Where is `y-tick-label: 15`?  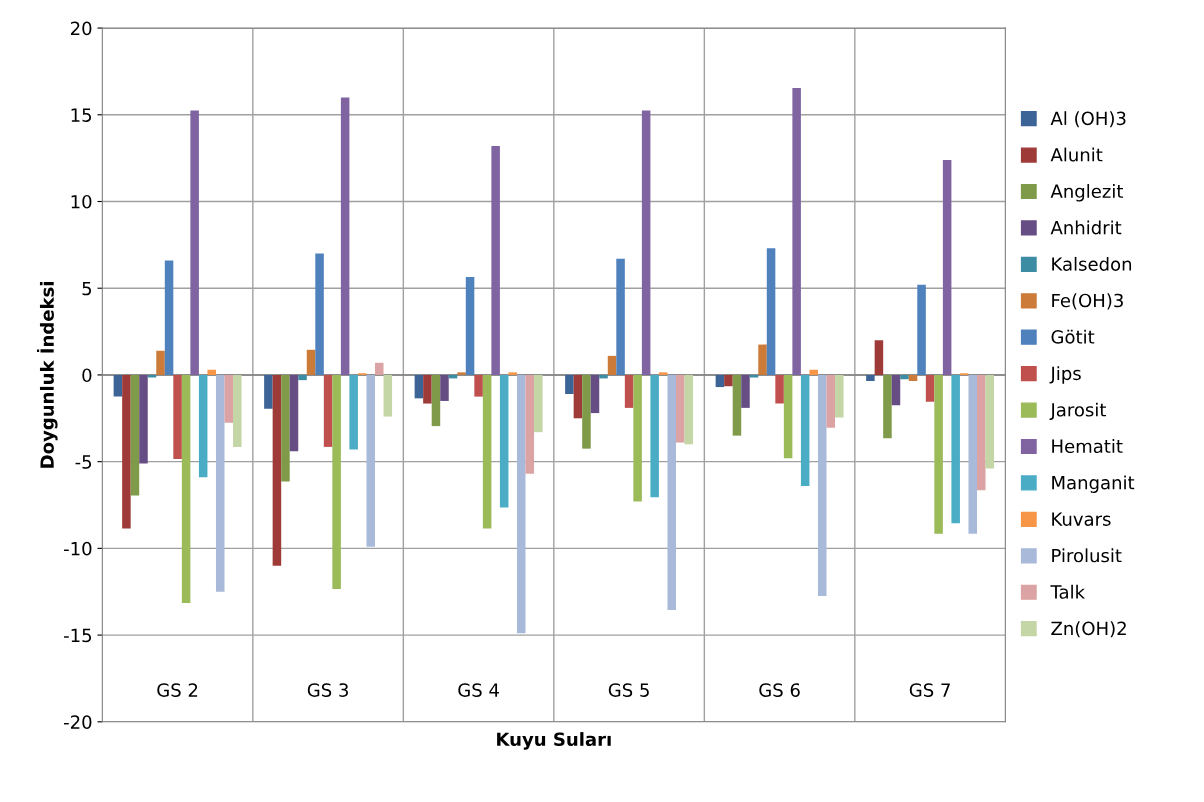
y-tick-label: 15 is located at coordinates (81, 115).